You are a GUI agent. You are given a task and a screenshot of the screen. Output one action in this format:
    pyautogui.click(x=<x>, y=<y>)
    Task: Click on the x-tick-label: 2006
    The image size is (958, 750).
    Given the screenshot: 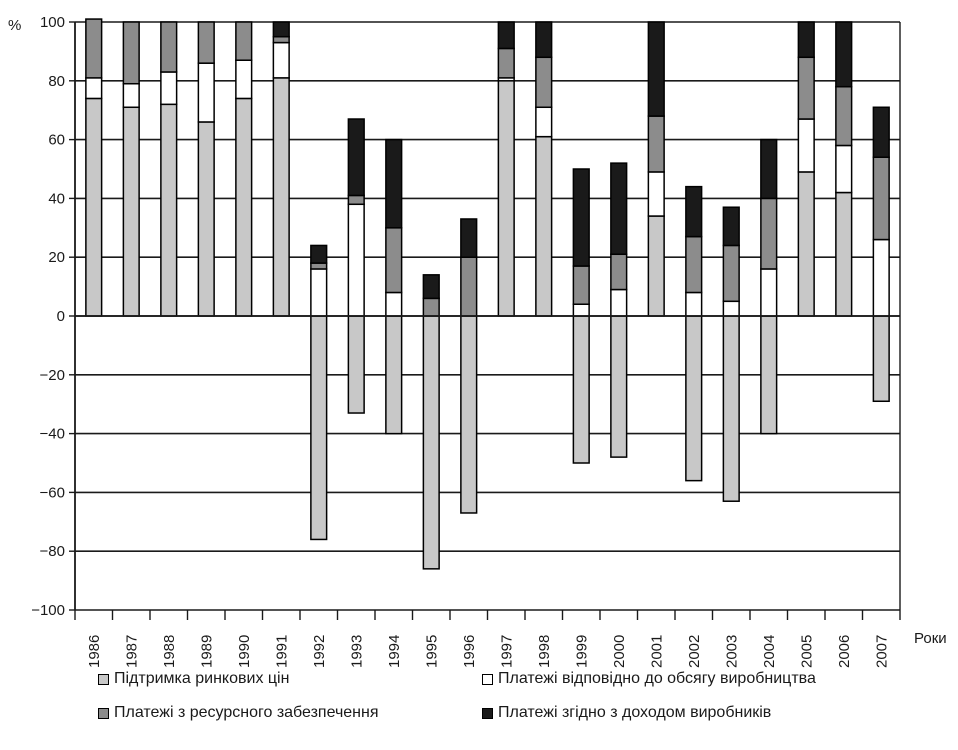 What is the action you would take?
    pyautogui.click(x=844, y=651)
    